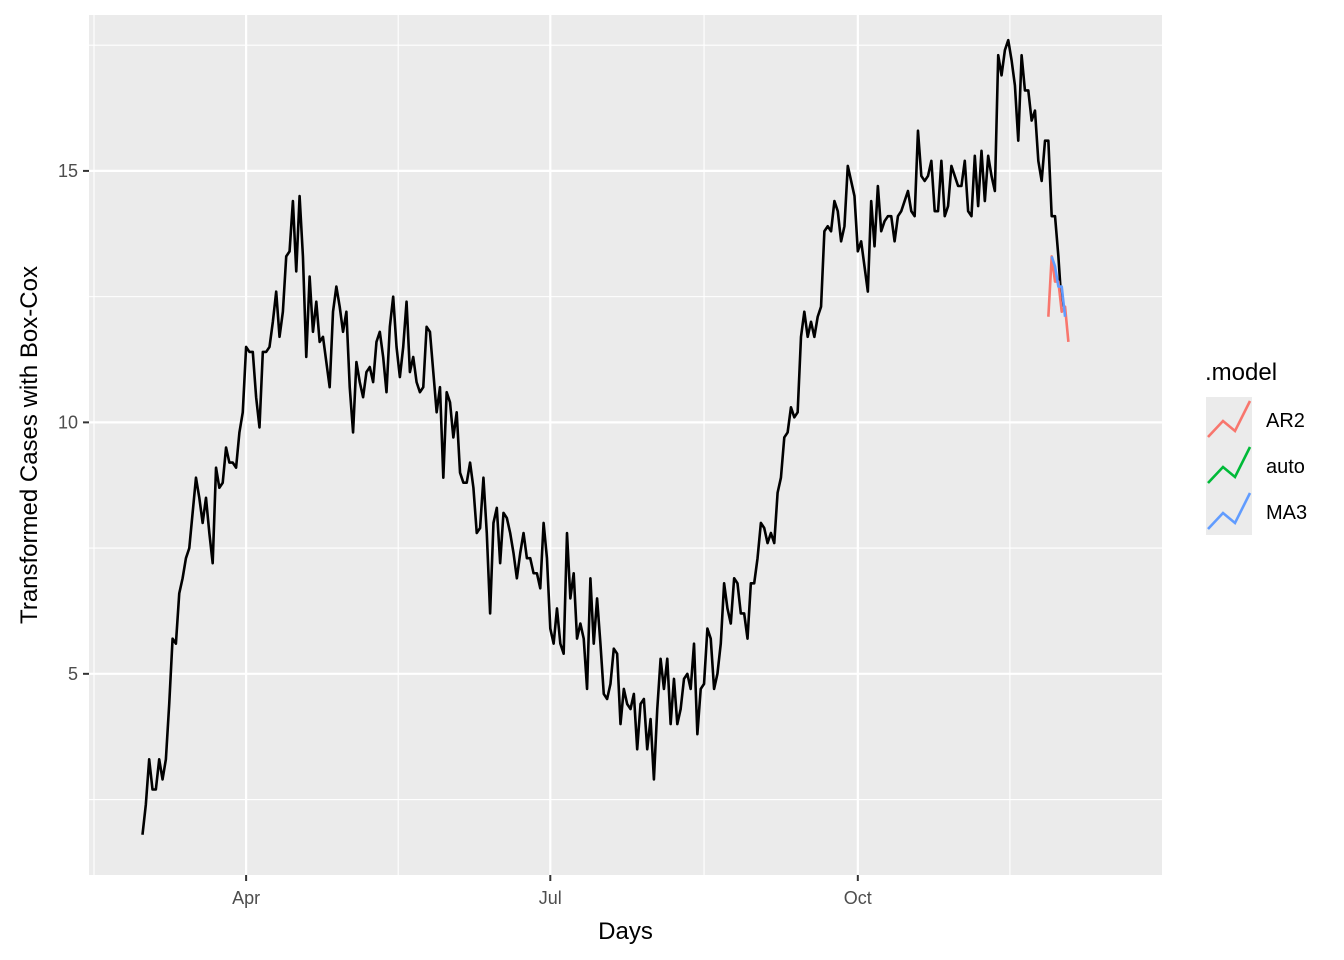 Image resolution: width=1344 pixels, height=960 pixels. I want to click on y-axis: 5 10 15, so click(73, 422).